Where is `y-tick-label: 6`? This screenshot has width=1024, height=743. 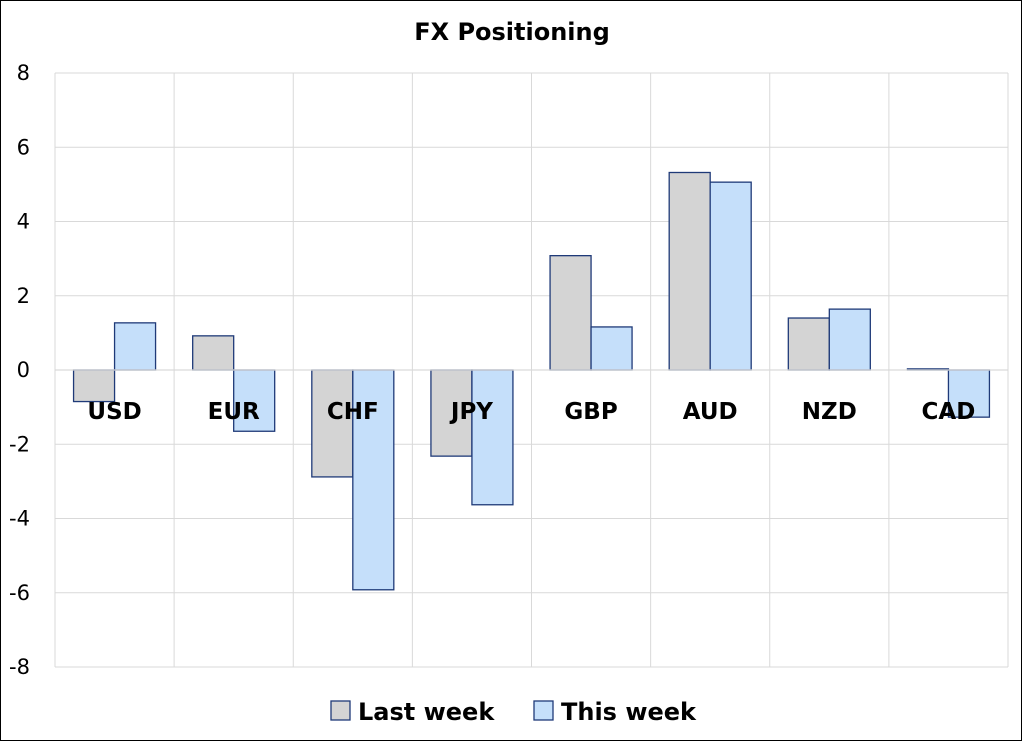 y-tick-label: 6 is located at coordinates (23, 147).